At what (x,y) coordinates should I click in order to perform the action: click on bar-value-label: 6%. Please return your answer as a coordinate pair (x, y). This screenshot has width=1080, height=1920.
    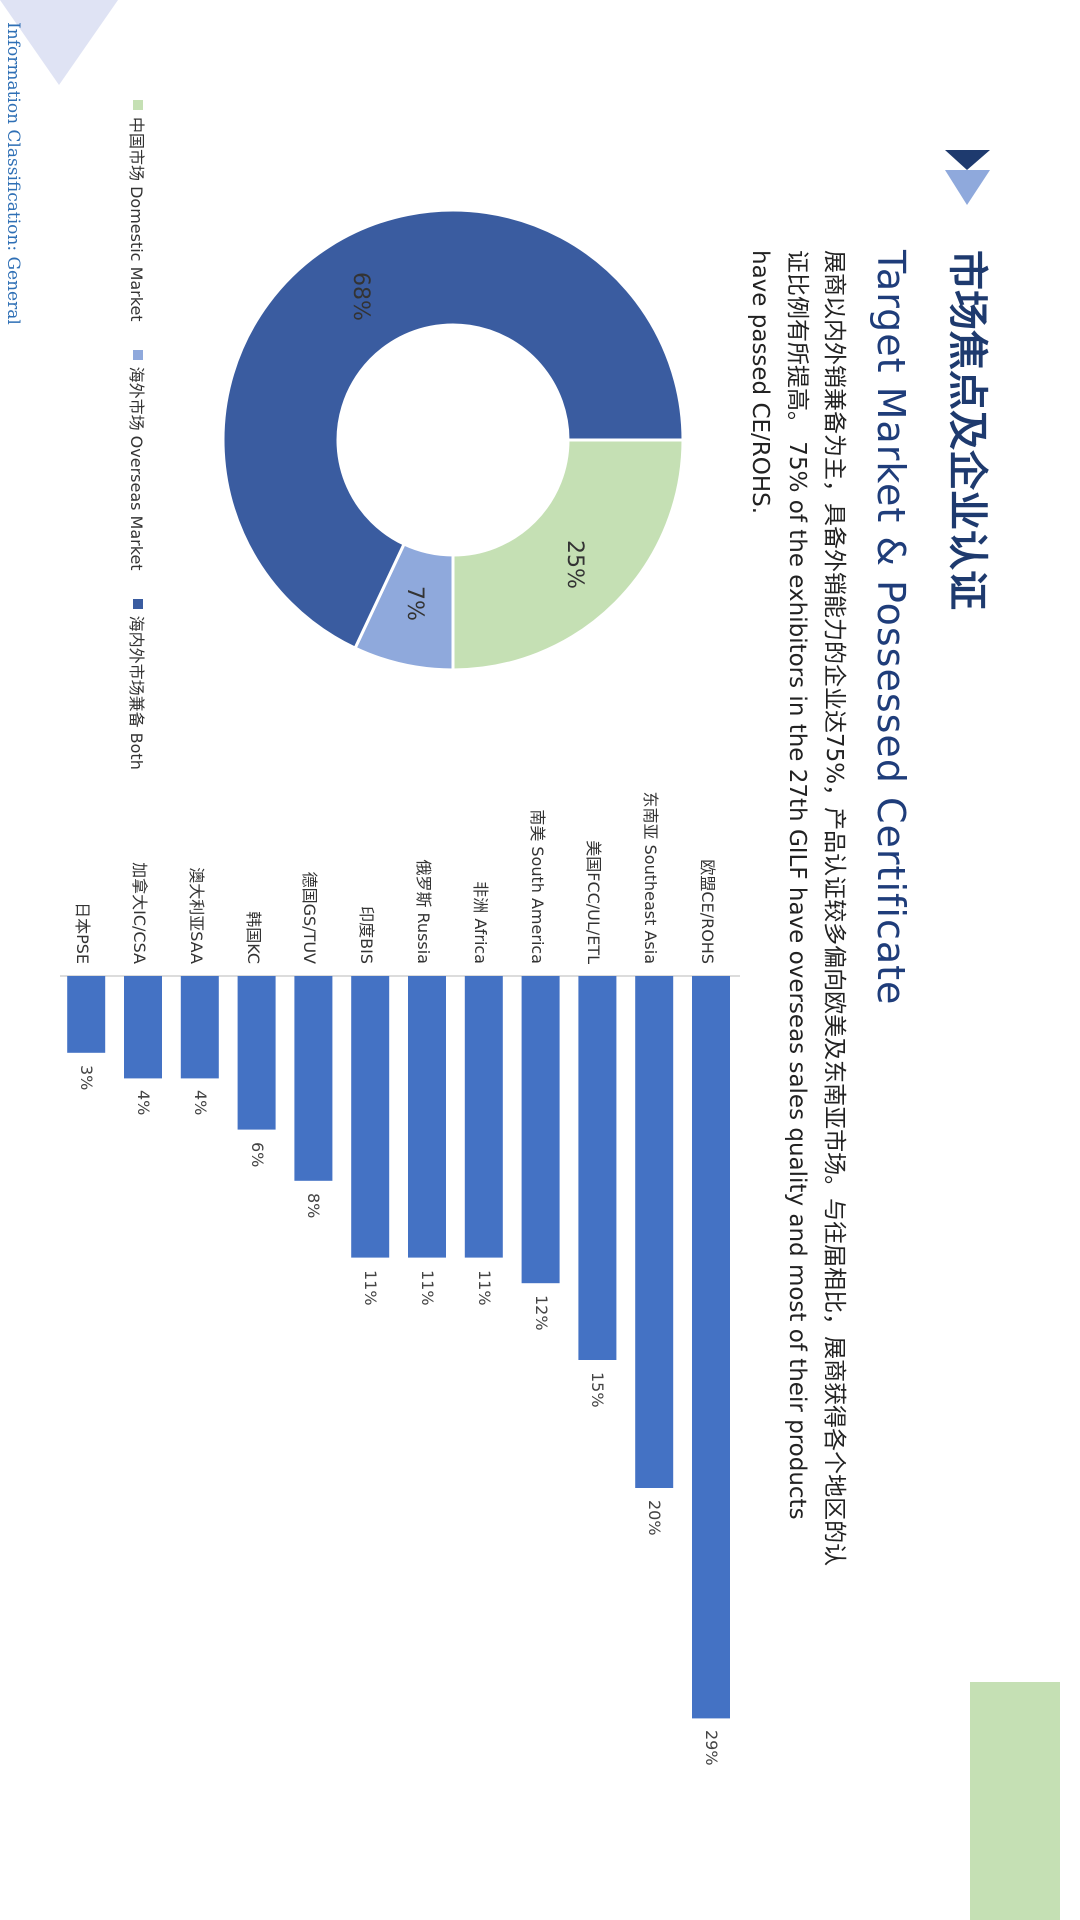
    Looking at the image, I should click on (257, 1154).